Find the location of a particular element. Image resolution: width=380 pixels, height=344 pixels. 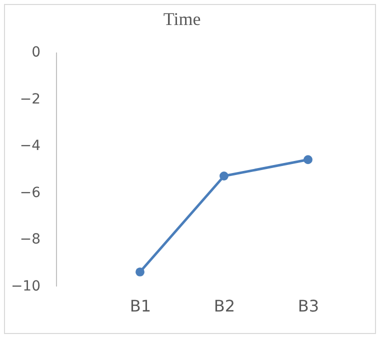

y-tick-label: −2 is located at coordinates (30, 99).